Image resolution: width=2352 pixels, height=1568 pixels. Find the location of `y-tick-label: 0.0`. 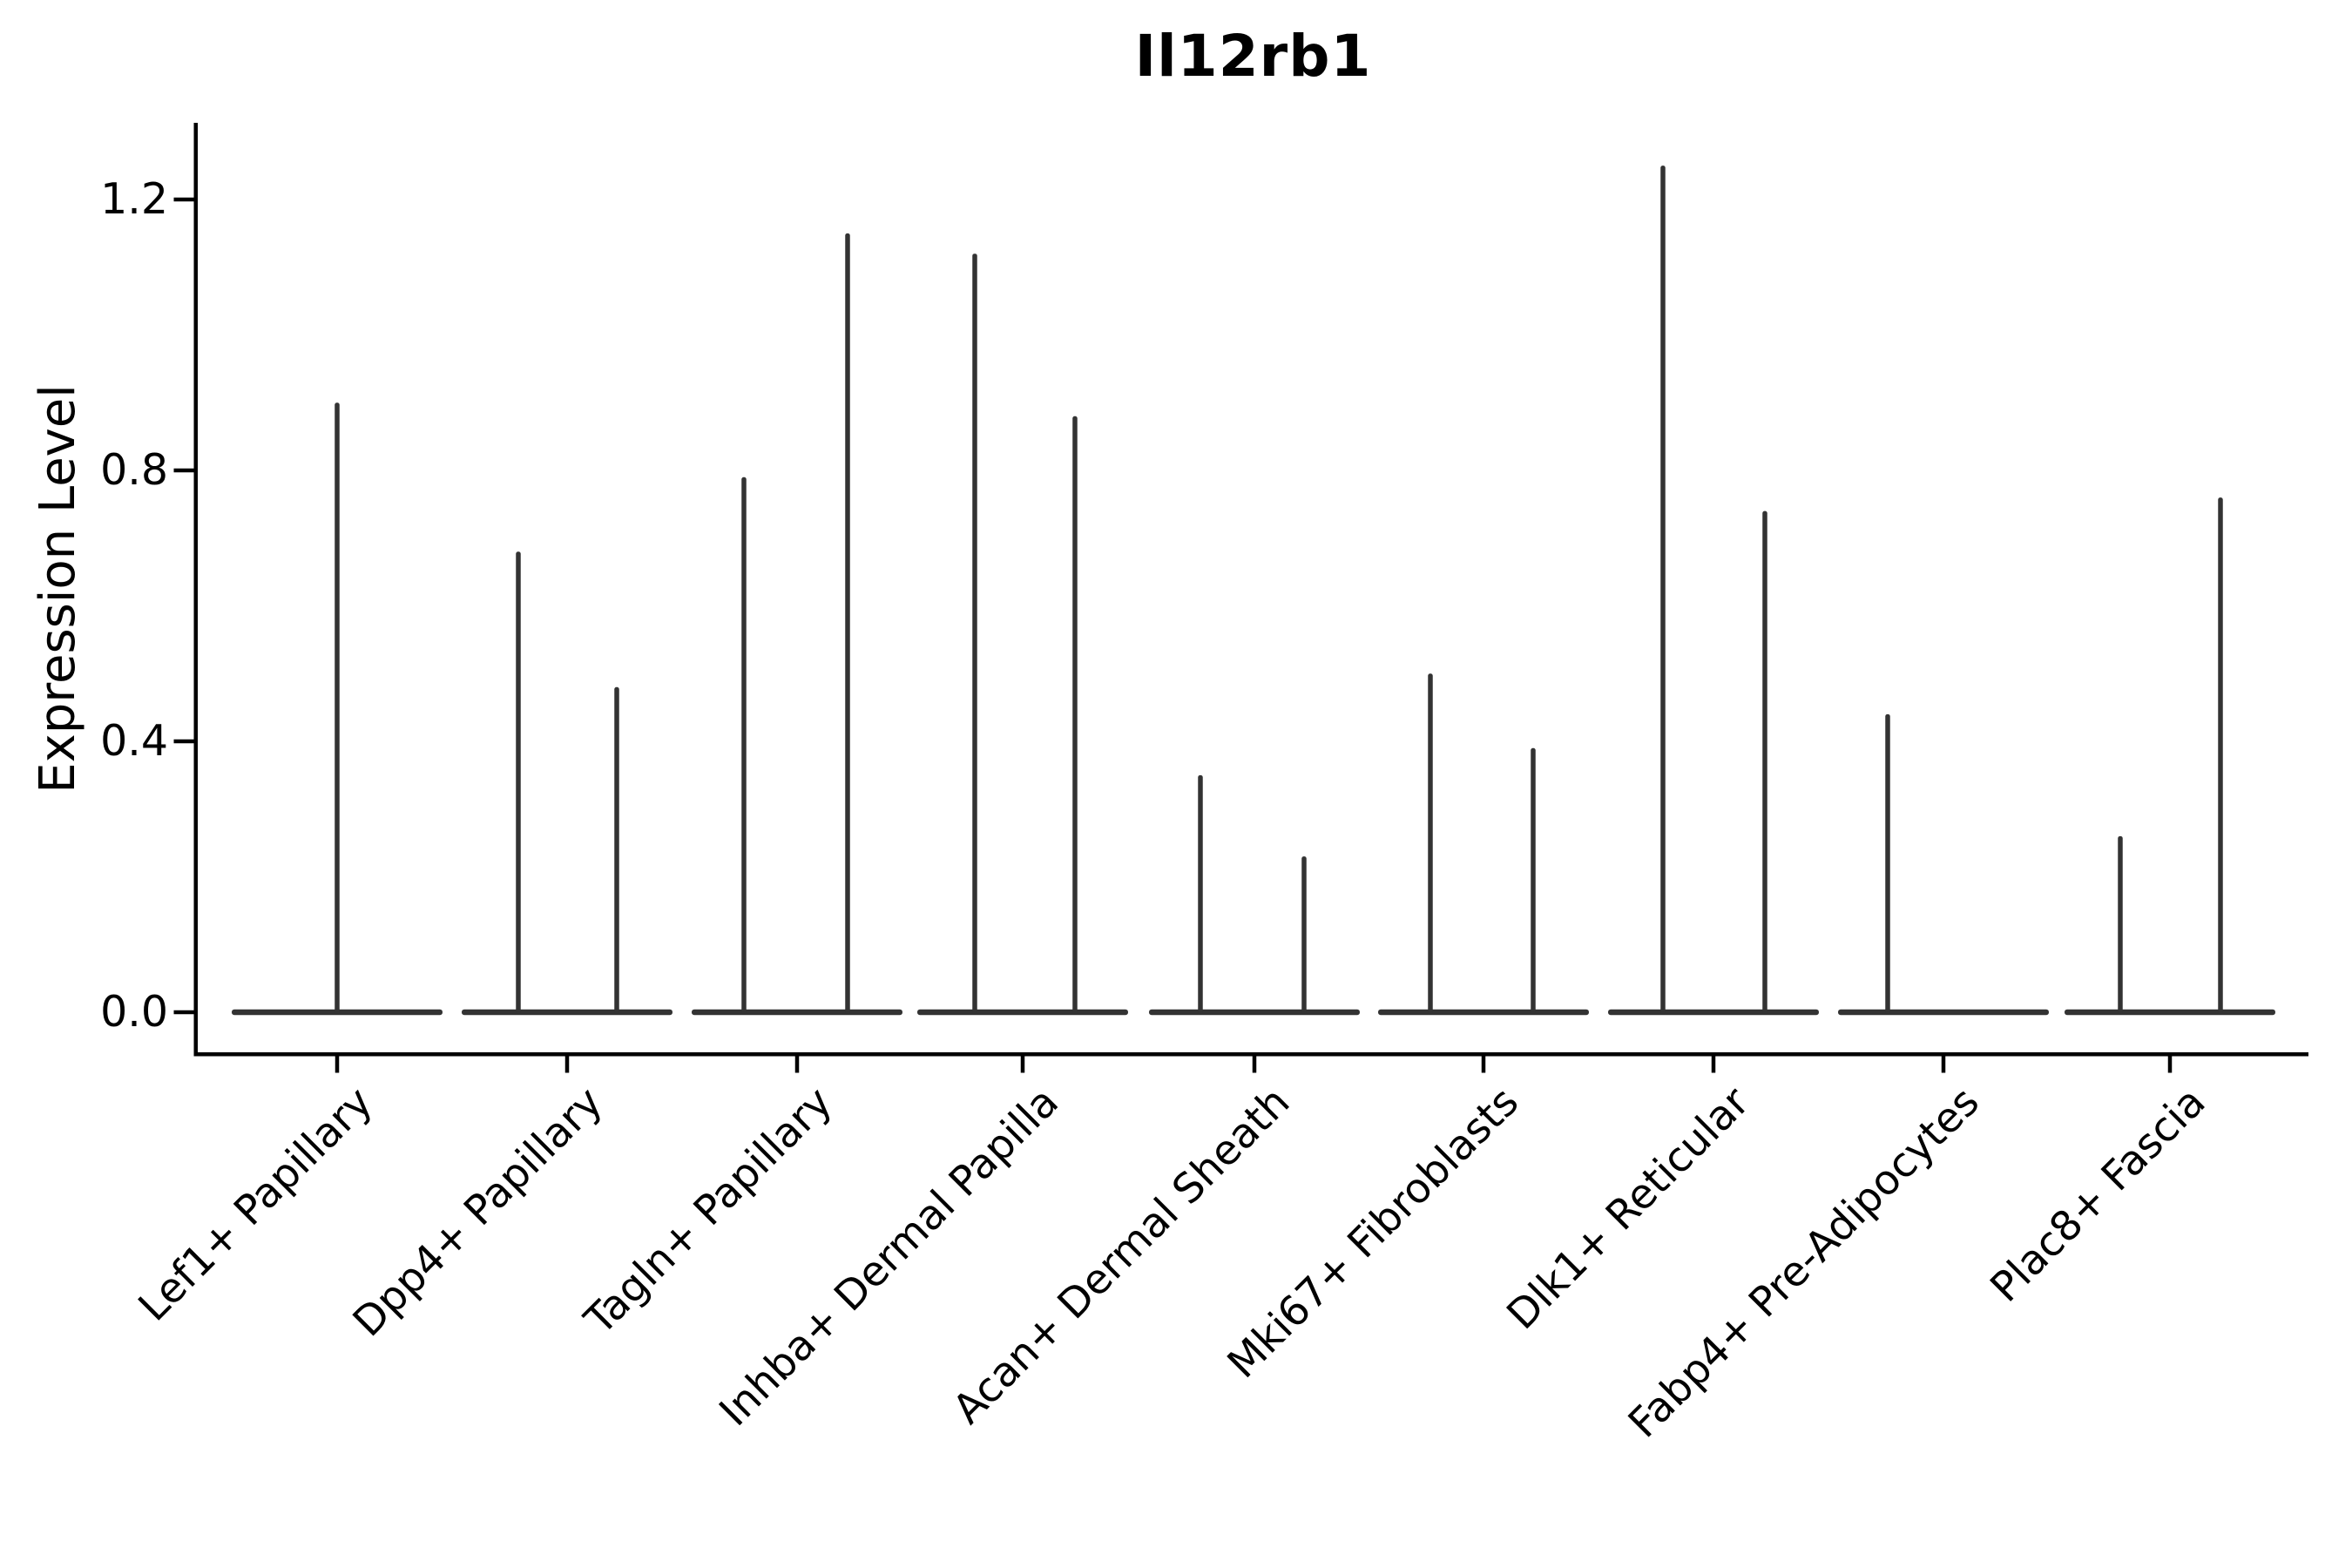

y-tick-label: 0.0 is located at coordinates (134, 1012).